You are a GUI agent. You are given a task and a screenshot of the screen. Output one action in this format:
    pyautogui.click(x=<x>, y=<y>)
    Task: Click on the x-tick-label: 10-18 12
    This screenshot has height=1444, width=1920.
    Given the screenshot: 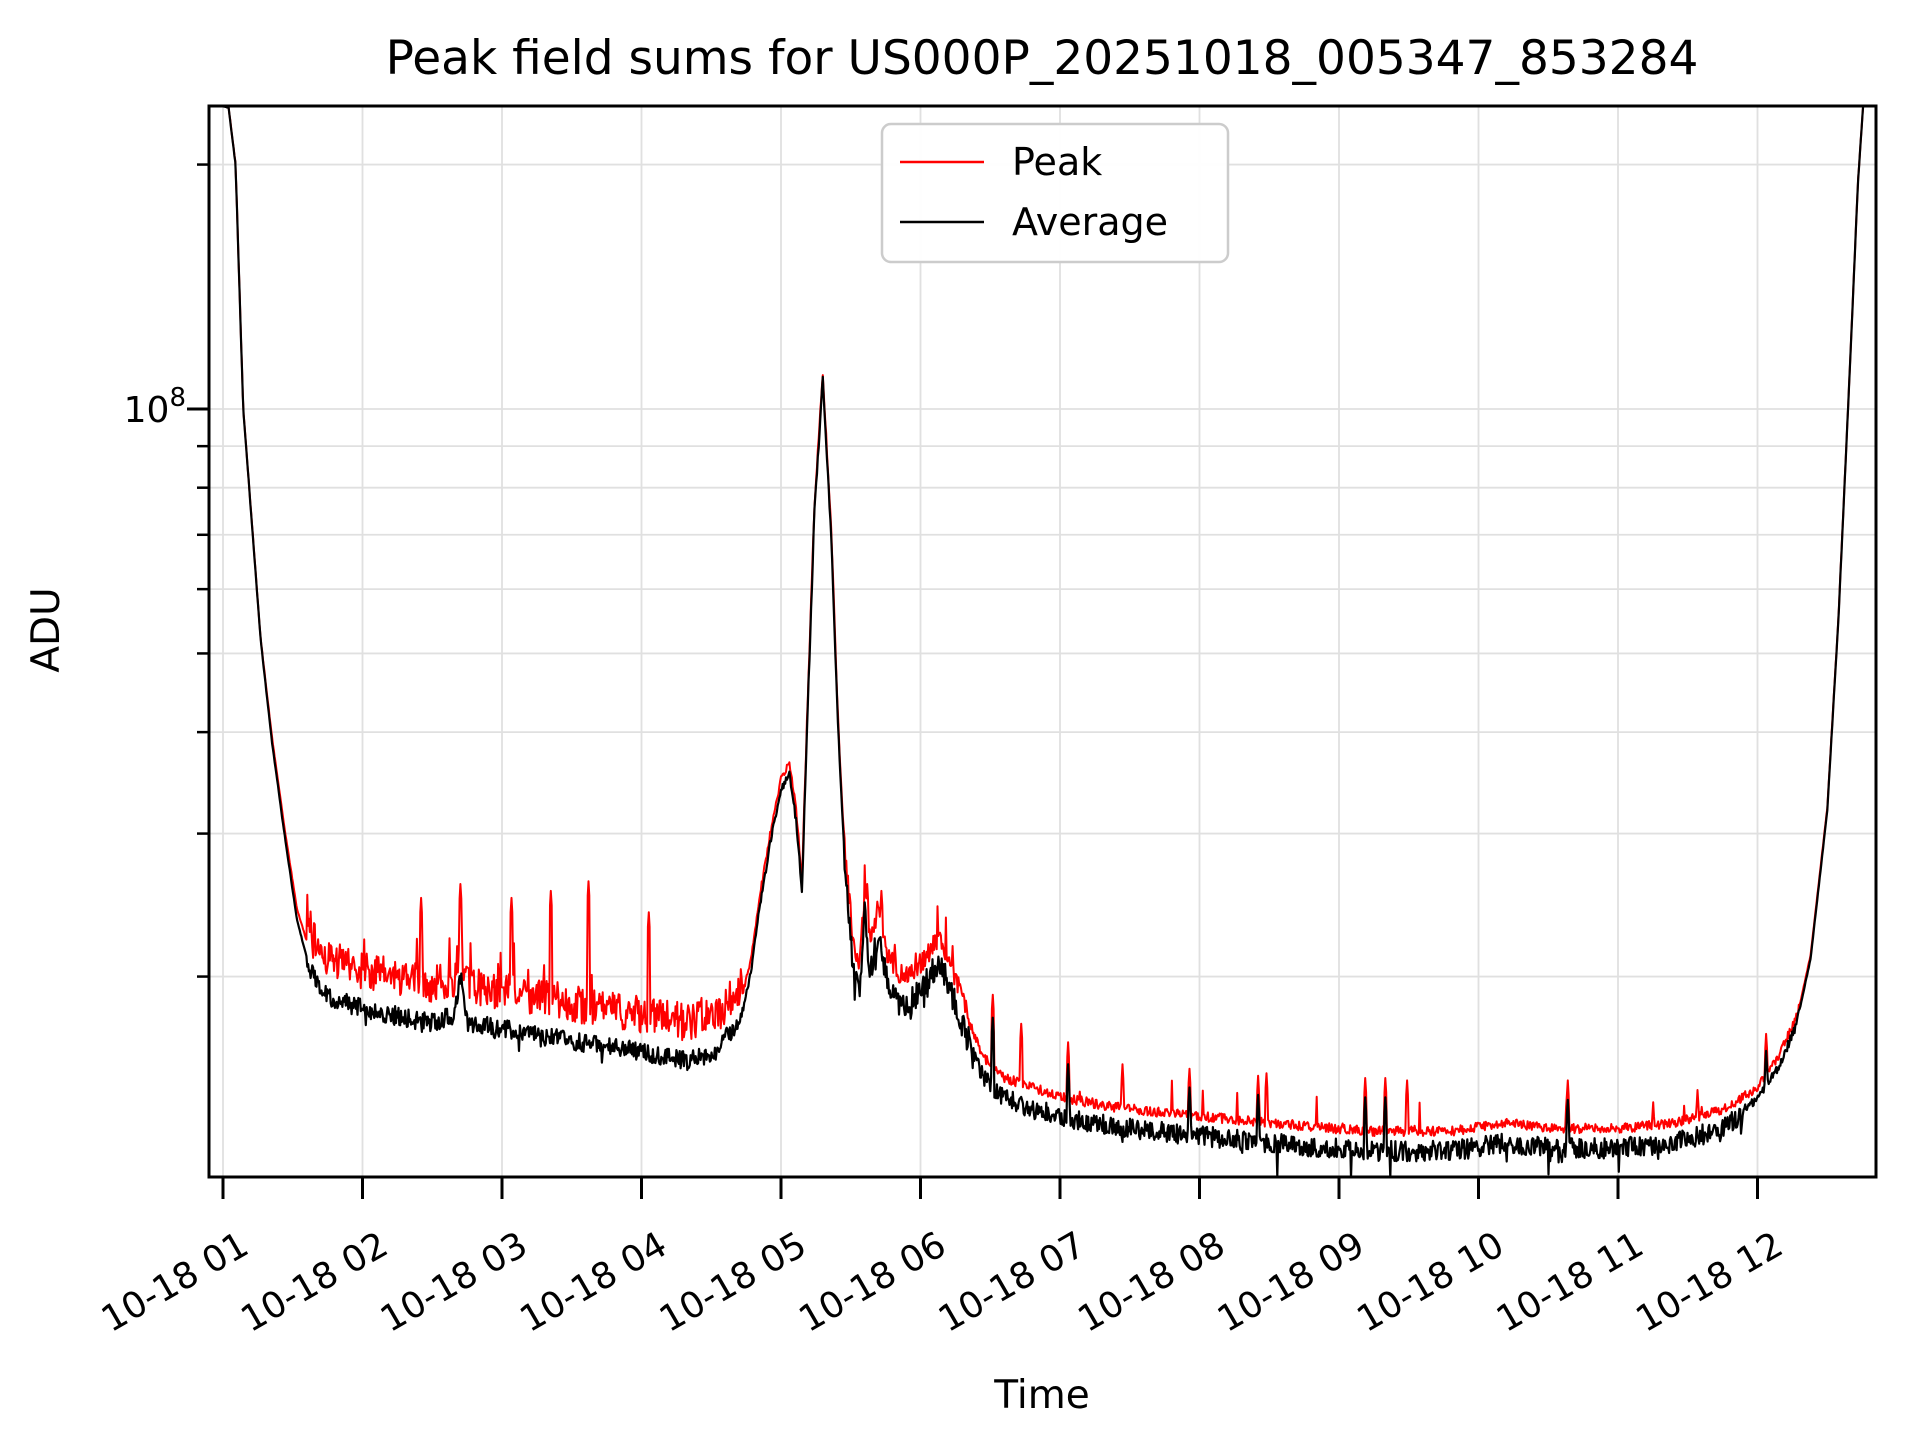 What is the action you would take?
    pyautogui.click(x=1709, y=1282)
    